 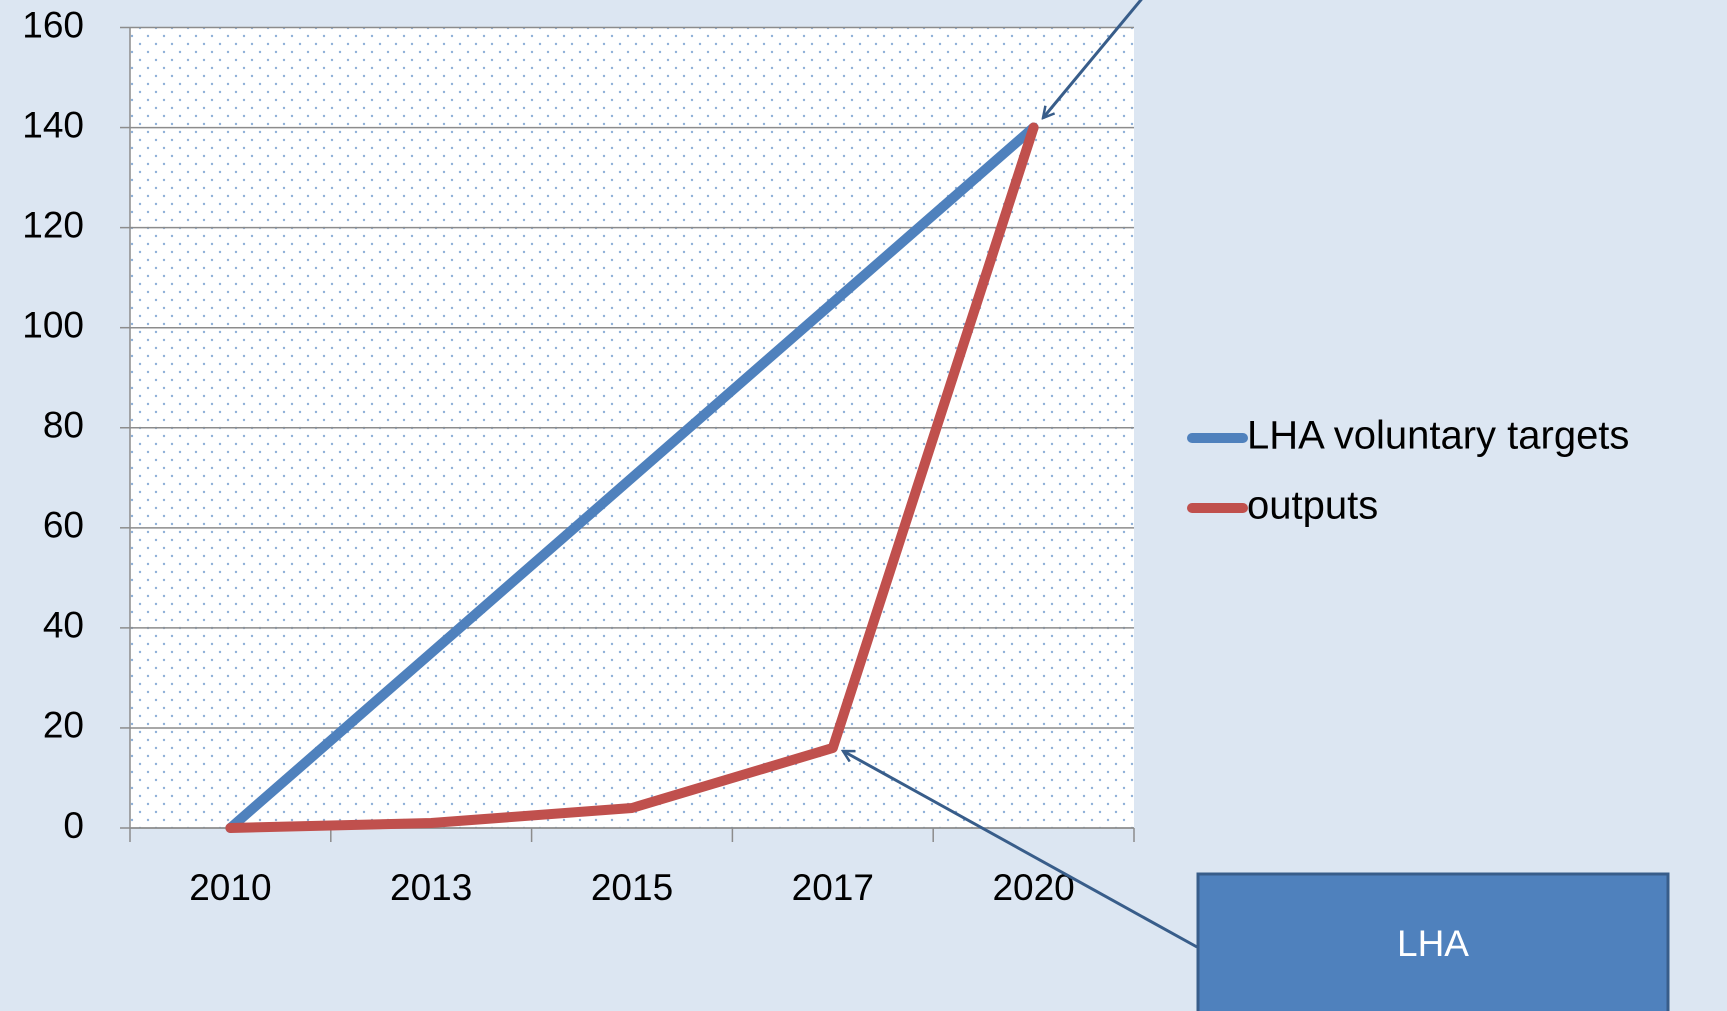 I want to click on y-tick-label: 0, so click(x=73, y=825).